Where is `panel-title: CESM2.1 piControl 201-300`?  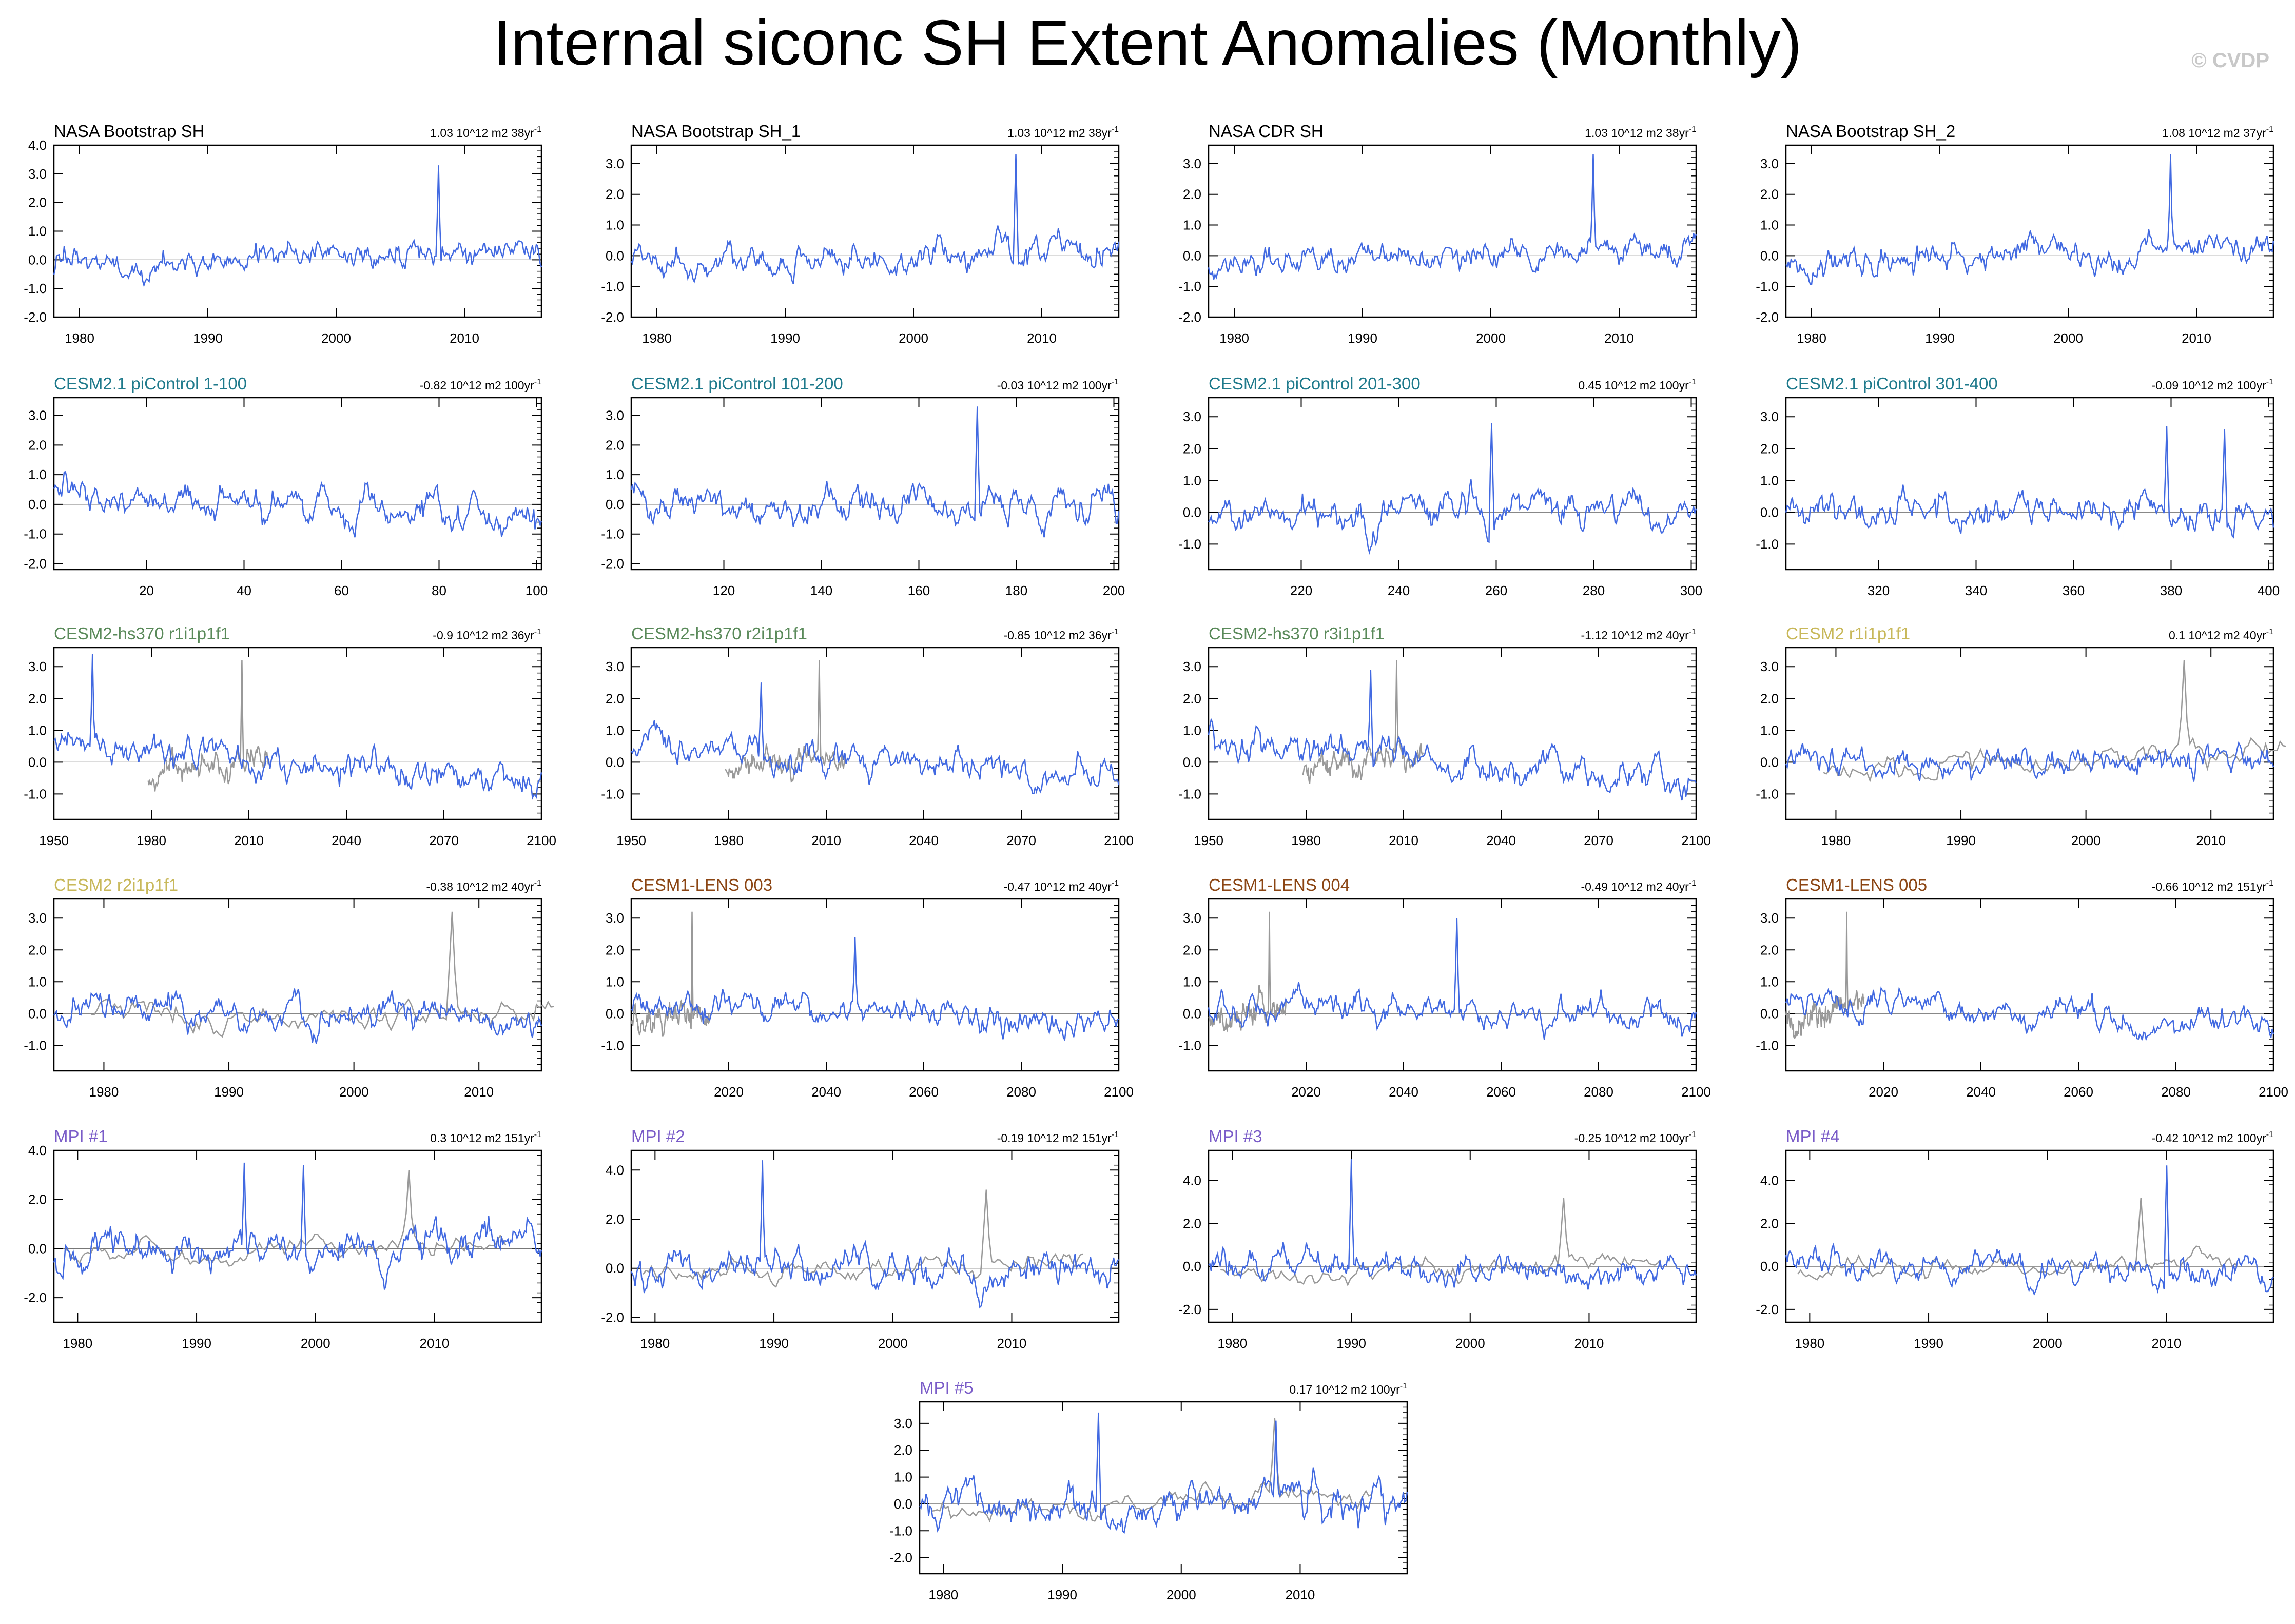
panel-title: CESM2.1 piControl 201-300 is located at coordinates (1315, 384).